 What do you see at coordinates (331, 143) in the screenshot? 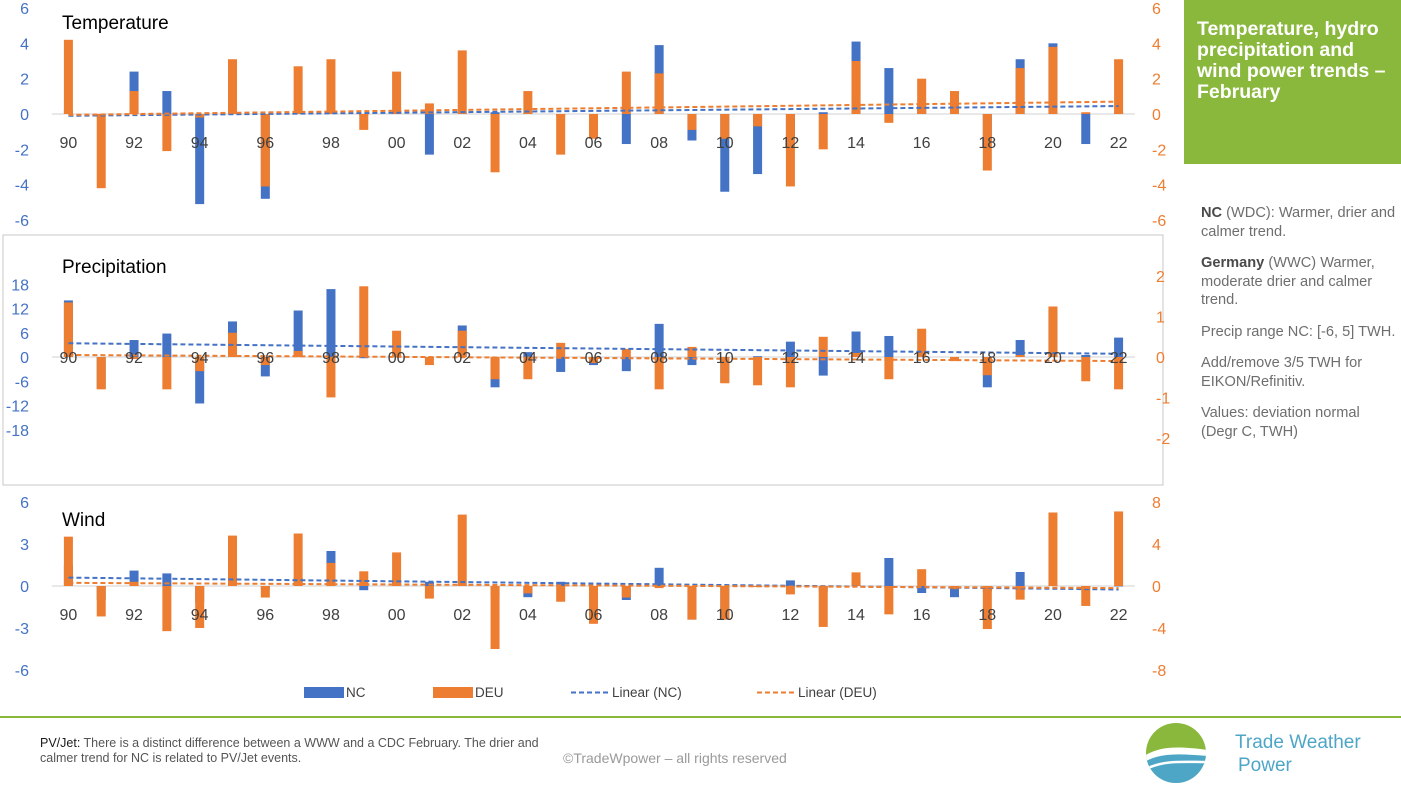
I see `temp-x-tick-label: 98` at bounding box center [331, 143].